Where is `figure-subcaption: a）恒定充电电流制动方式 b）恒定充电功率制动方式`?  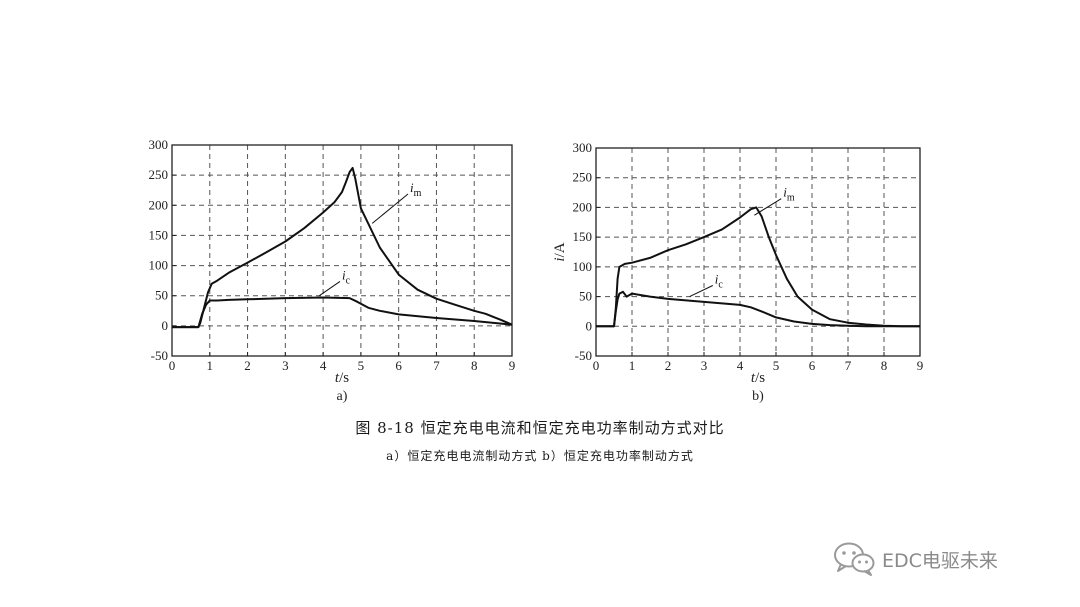 figure-subcaption: a）恒定充电电流制动方式 b）恒定充电功率制动方式 is located at coordinates (540, 456).